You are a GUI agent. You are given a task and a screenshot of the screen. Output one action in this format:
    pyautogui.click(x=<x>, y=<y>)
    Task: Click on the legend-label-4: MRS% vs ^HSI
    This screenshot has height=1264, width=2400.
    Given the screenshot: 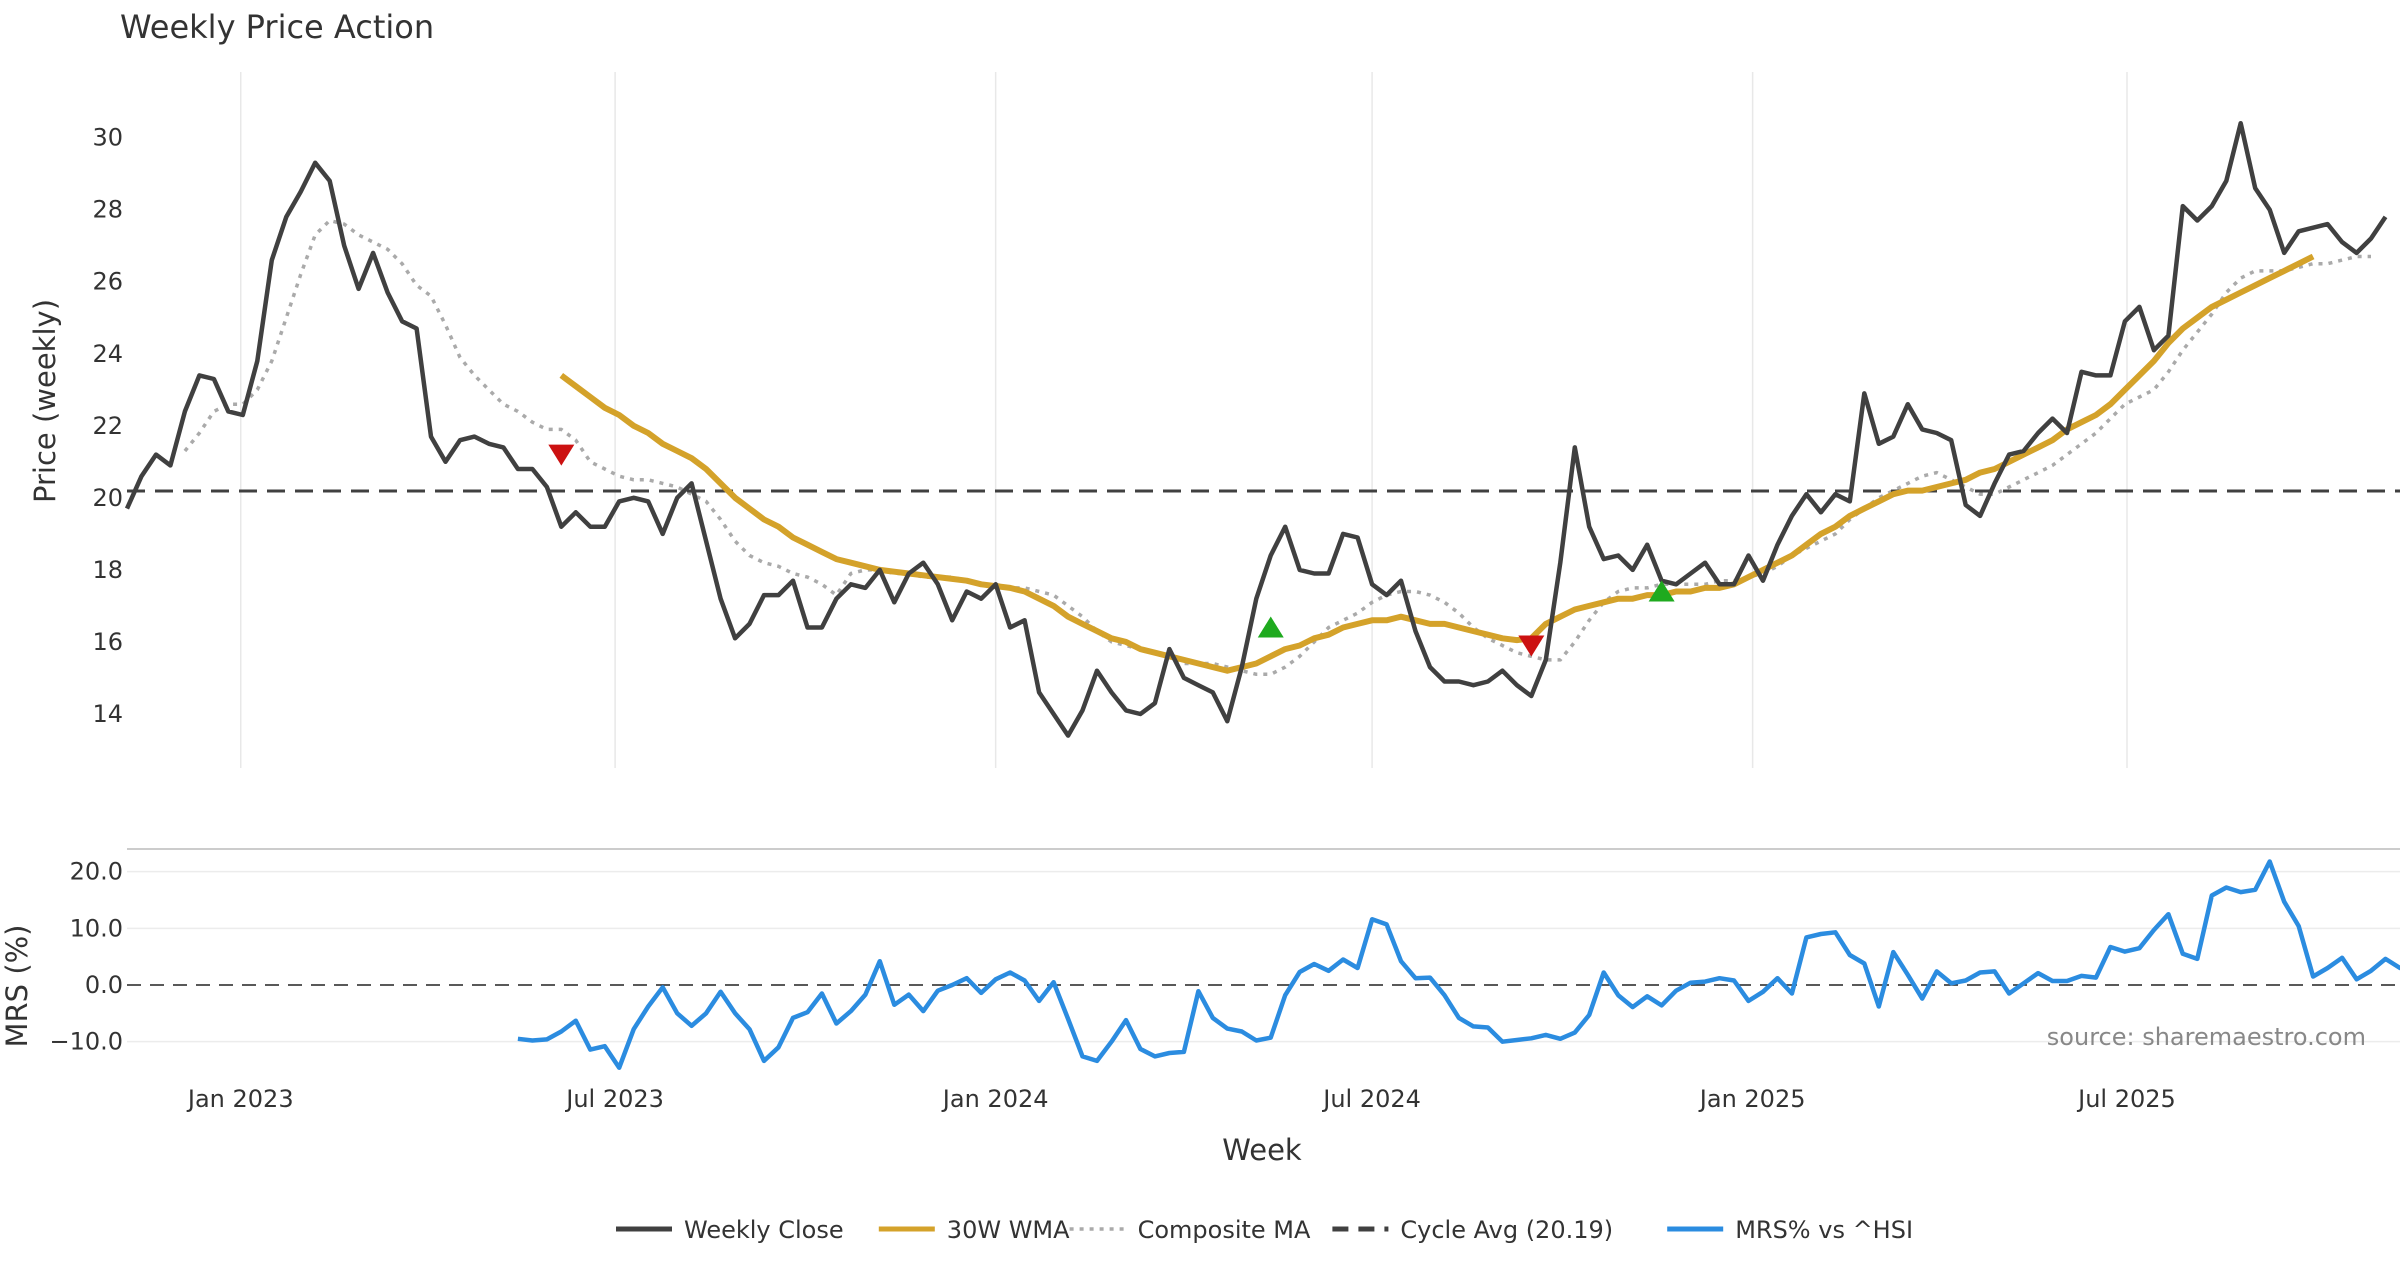 What is the action you would take?
    pyautogui.click(x=1824, y=1230)
    